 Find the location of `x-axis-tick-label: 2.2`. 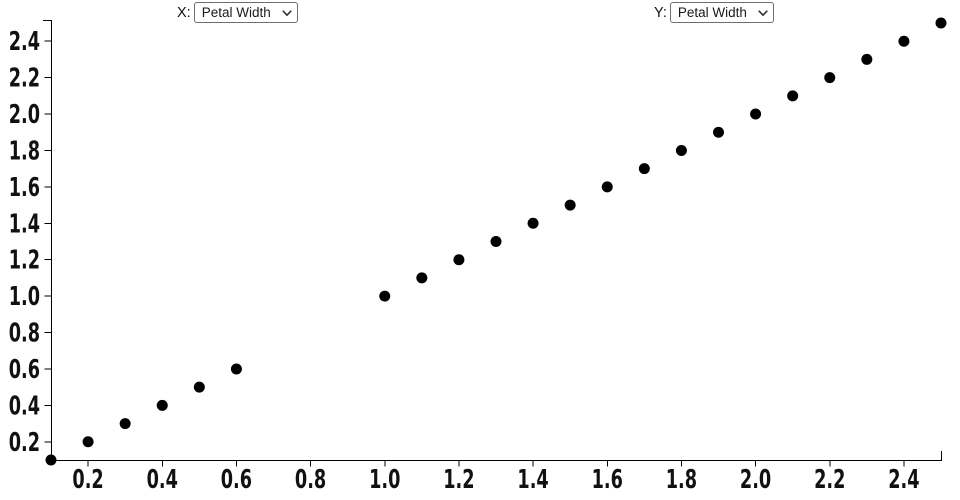

x-axis-tick-label: 2.2 is located at coordinates (829, 480).